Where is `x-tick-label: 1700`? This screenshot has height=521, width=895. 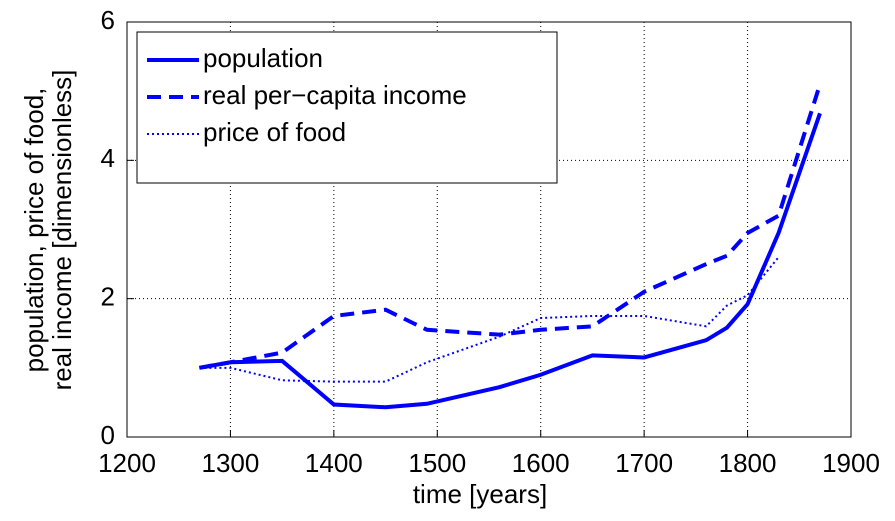 x-tick-label: 1700 is located at coordinates (644, 463).